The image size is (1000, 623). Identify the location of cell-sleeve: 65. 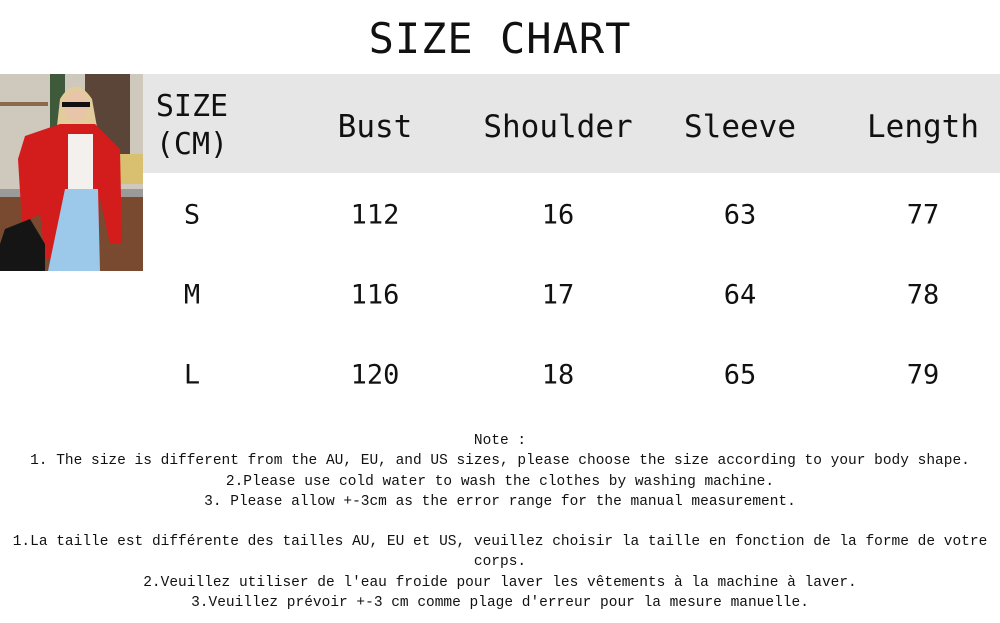
(740, 375).